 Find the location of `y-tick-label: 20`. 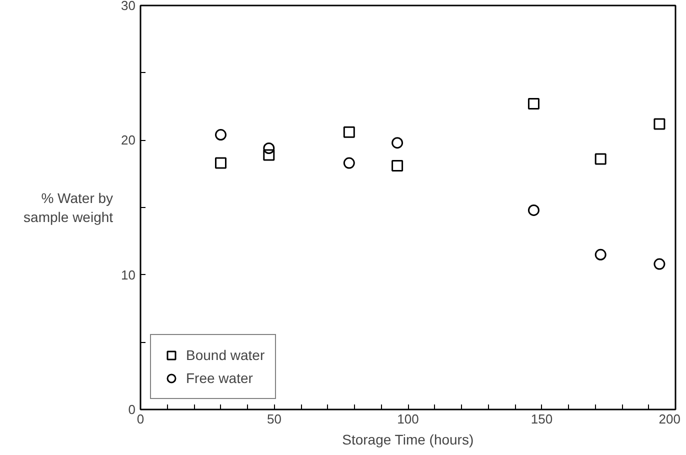

y-tick-label: 20 is located at coordinates (128, 140).